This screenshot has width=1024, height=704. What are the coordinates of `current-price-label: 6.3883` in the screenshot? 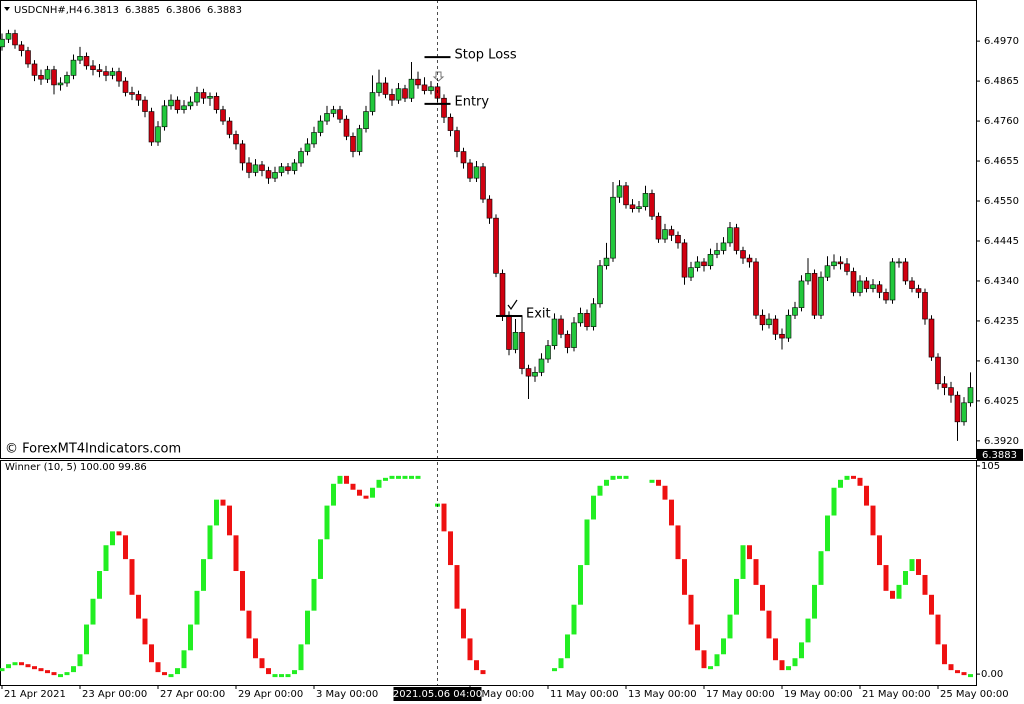 It's located at (999, 455).